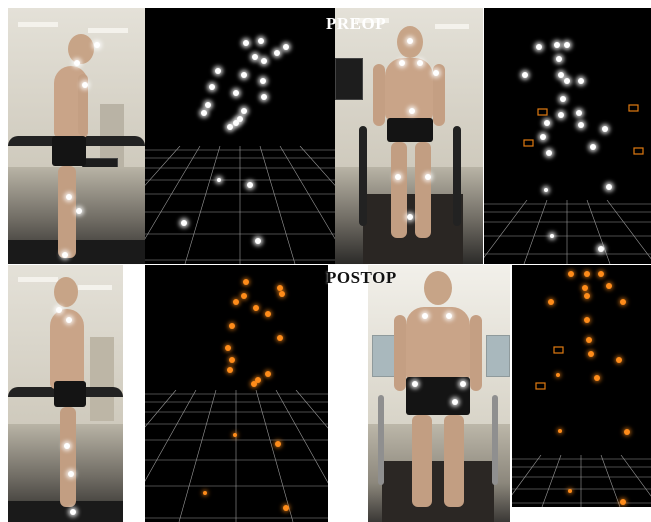 Image resolution: width=651 pixels, height=522 pixels. Describe the element at coordinates (240, 136) in the screenshot. I see `preop-side-mocap` at that location.